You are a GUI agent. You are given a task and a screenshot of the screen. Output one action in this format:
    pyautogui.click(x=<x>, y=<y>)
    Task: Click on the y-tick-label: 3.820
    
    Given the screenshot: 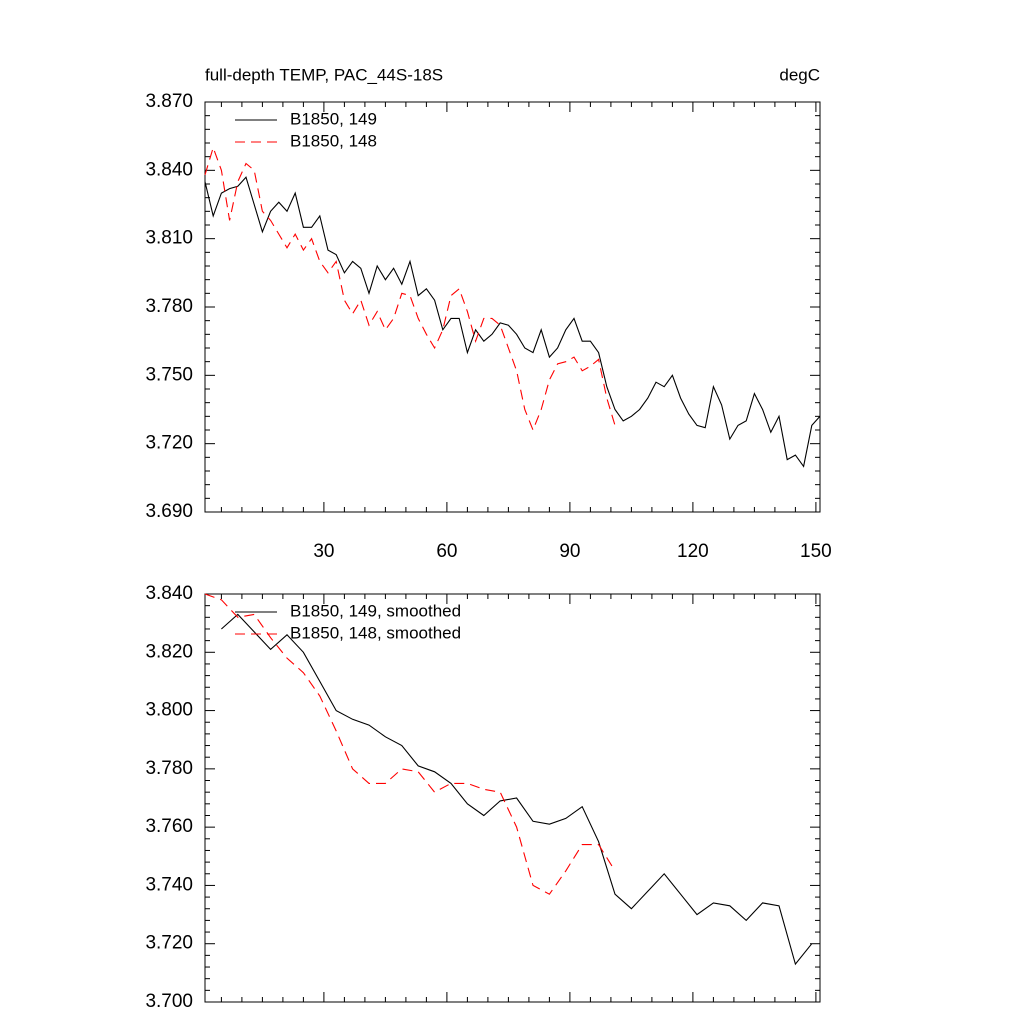 What is the action you would take?
    pyautogui.click(x=169, y=651)
    